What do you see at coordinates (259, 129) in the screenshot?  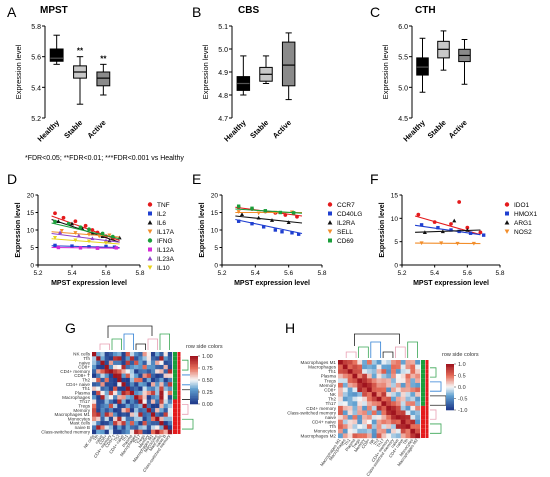 I see `x-category-label: Stable` at bounding box center [259, 129].